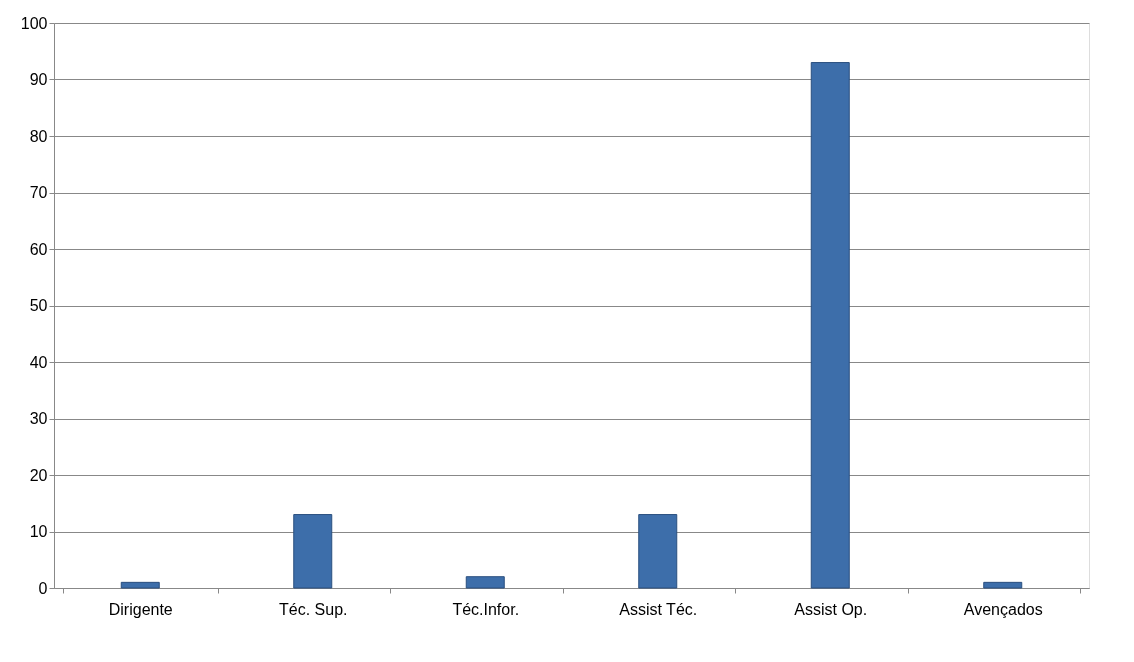 This screenshot has width=1134, height=662. Describe the element at coordinates (38, 79) in the screenshot. I see `y-tick-label: 90` at that location.